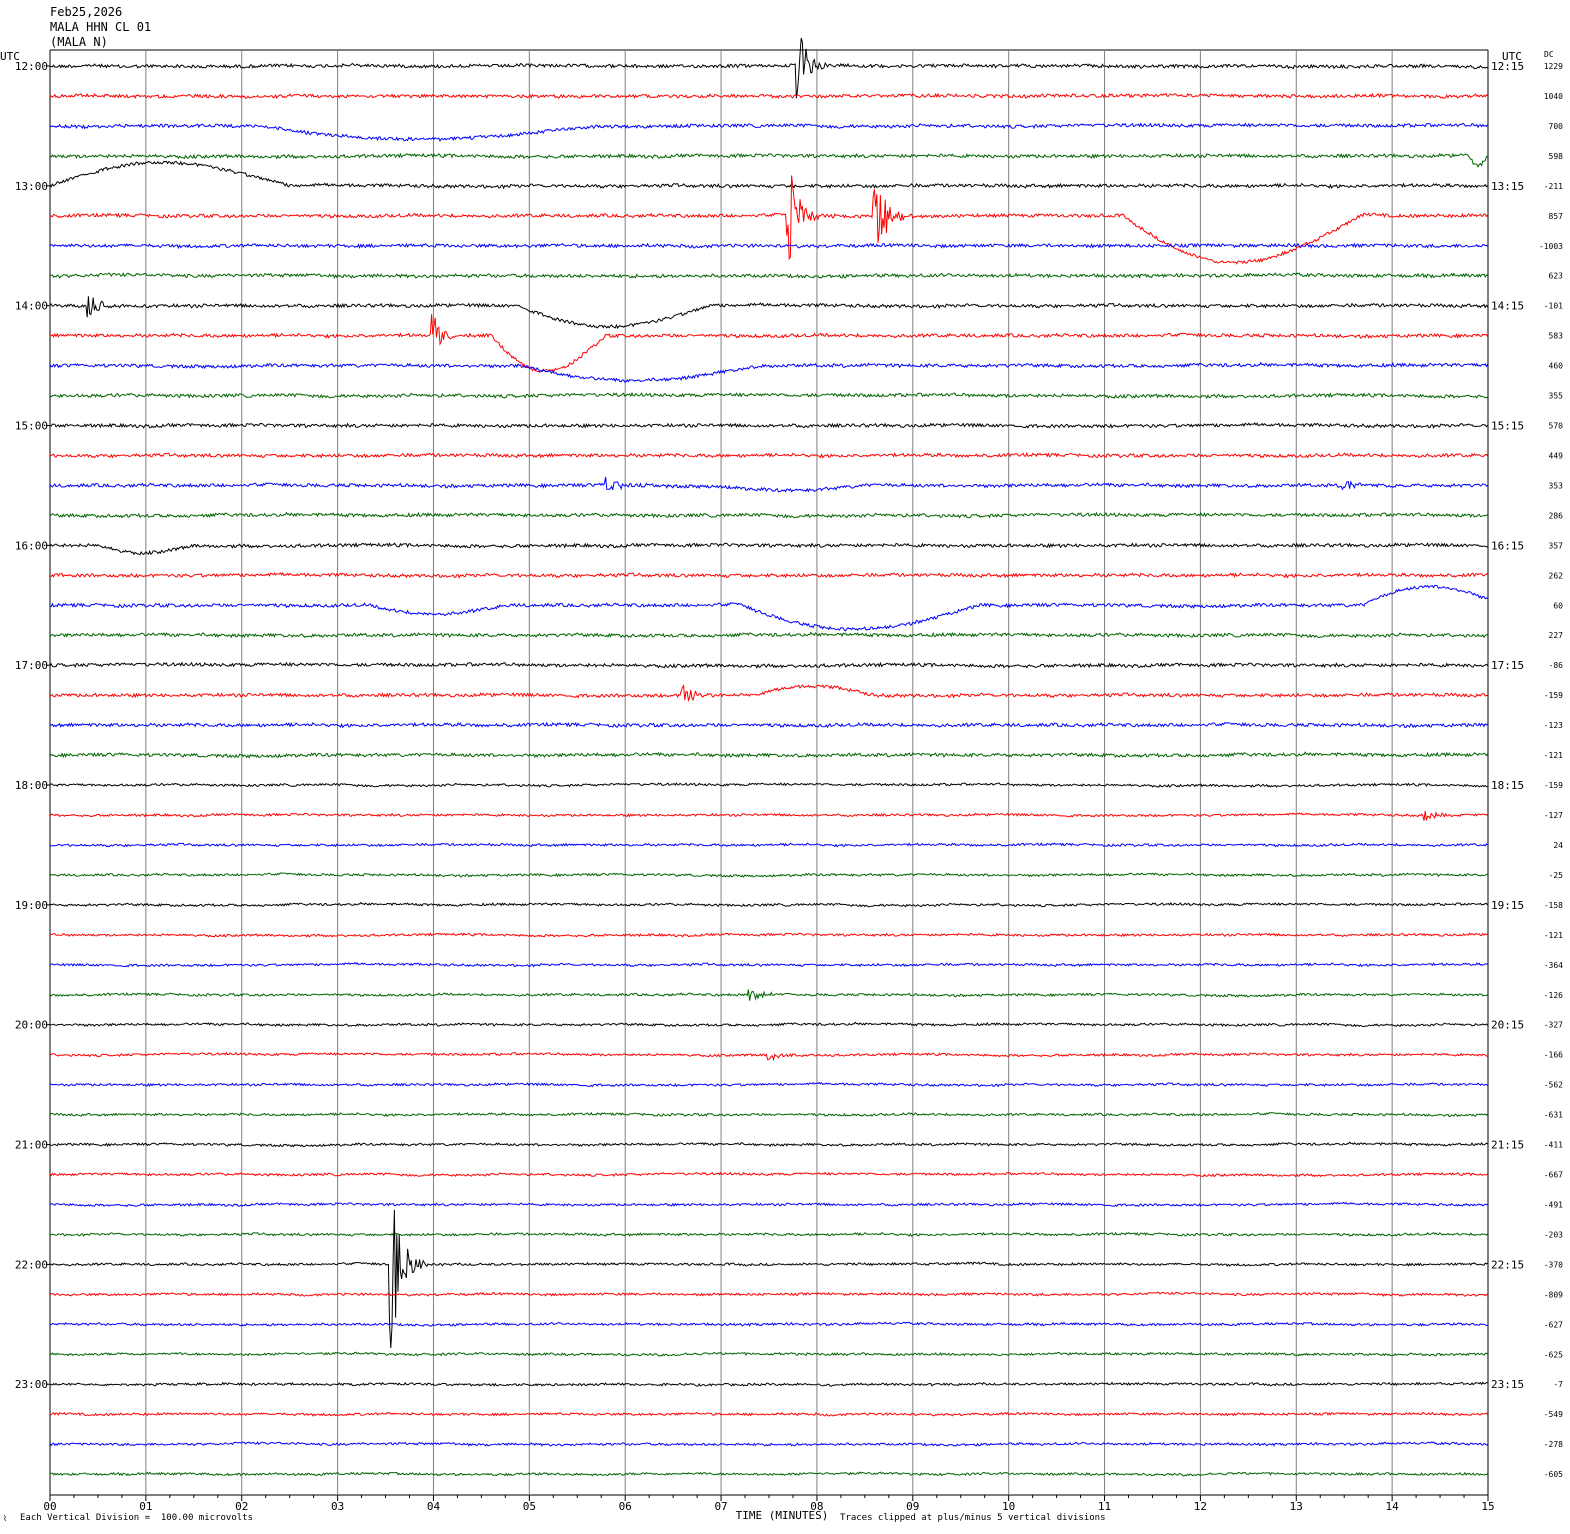  I want to click on right-time-label: 17:15, so click(1507, 665).